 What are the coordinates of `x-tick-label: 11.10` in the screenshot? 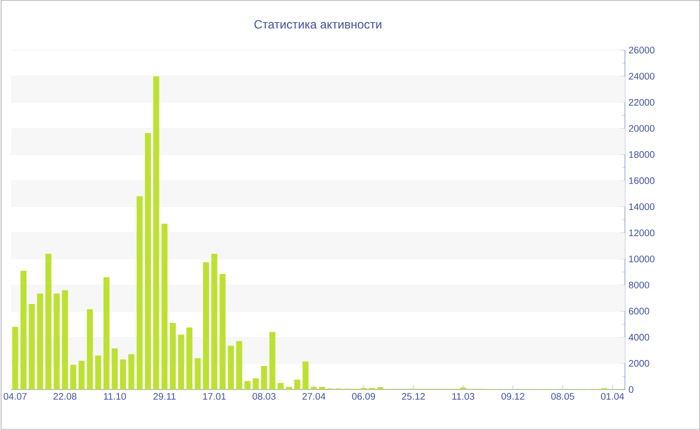 It's located at (115, 396).